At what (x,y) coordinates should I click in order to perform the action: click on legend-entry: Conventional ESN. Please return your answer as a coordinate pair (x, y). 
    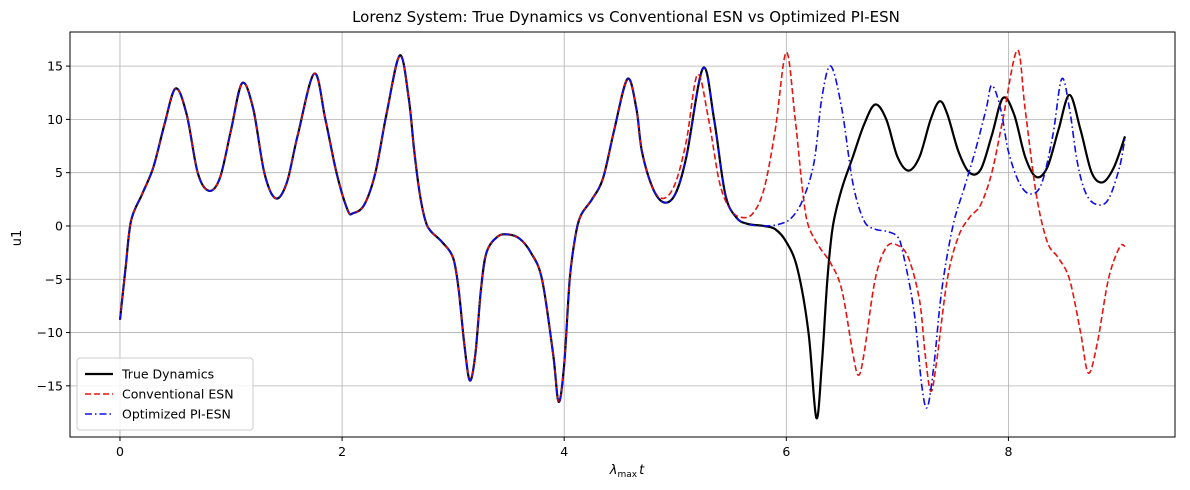
    Looking at the image, I should click on (178, 394).